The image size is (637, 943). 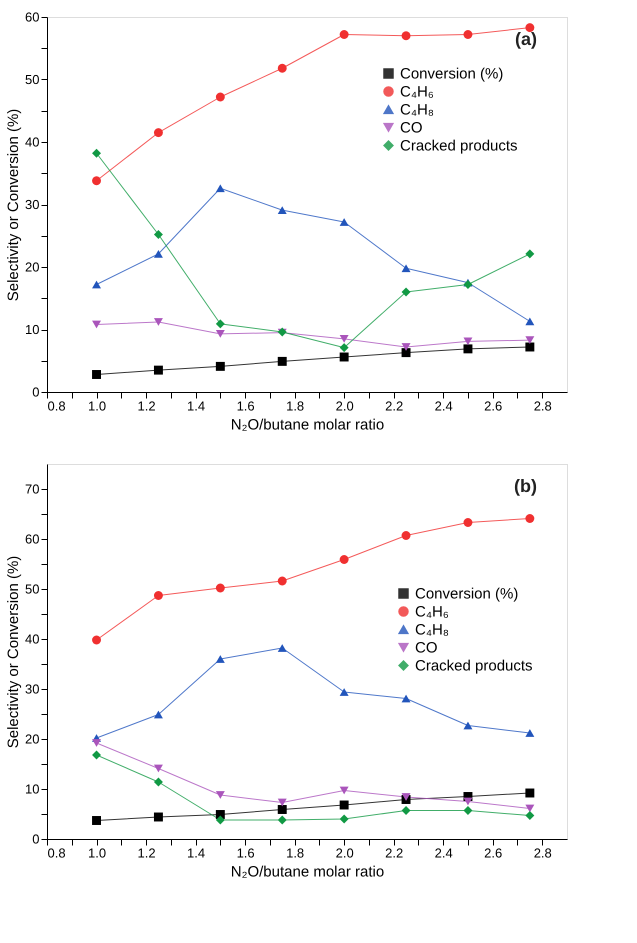 What do you see at coordinates (32, 739) in the screenshot?
I see `y-tick-label: 20` at bounding box center [32, 739].